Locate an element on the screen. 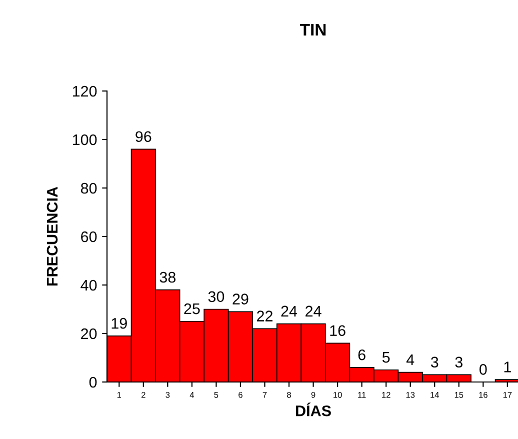 The height and width of the screenshot is (439, 518). y-axis-title: FRECUENCIA is located at coordinates (52, 236).